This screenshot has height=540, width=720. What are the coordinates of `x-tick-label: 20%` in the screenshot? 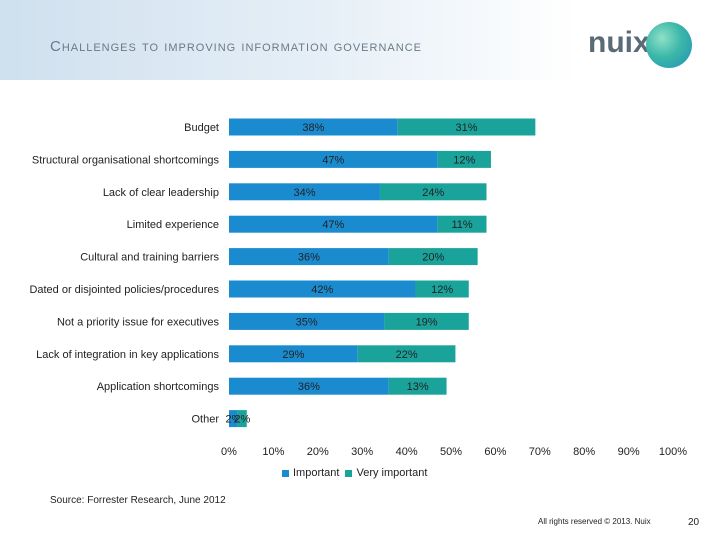 It's located at (318, 452).